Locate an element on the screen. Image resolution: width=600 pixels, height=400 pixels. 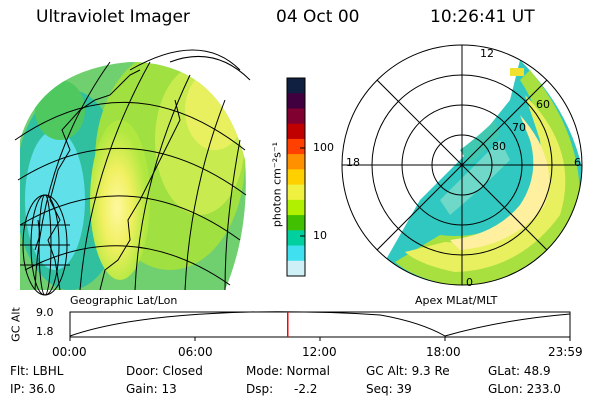
colorbar-tick-100: 100 is located at coordinates (323, 147).